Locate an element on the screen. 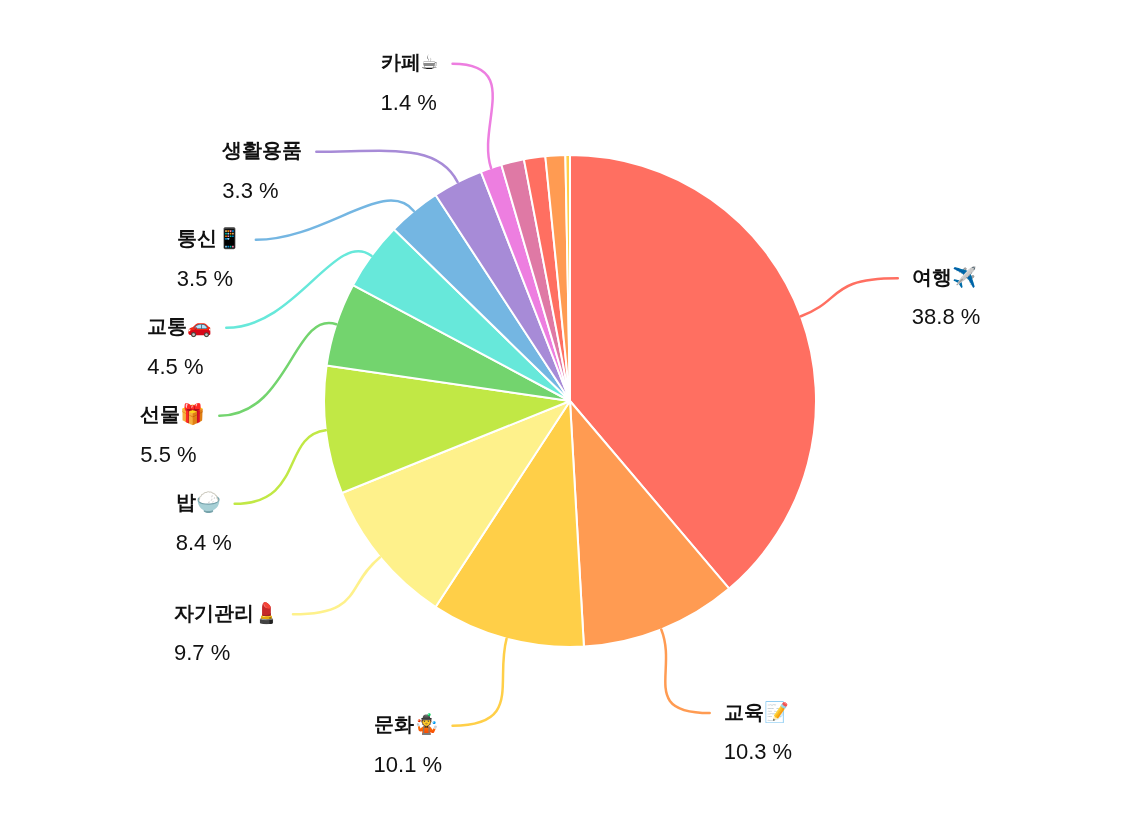 The width and height of the screenshot is (1125, 814). data-label: 10.3 % is located at coordinates (758, 752).